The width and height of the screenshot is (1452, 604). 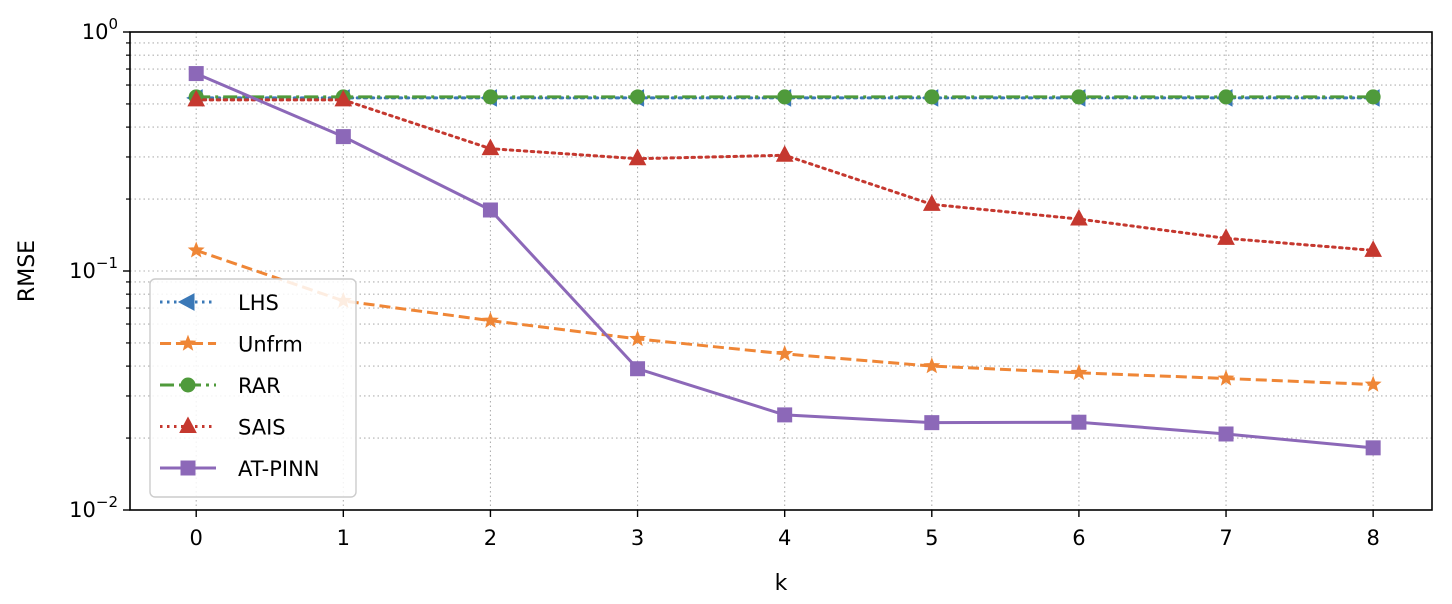 I want to click on x-tick-label: 3, so click(x=637, y=538).